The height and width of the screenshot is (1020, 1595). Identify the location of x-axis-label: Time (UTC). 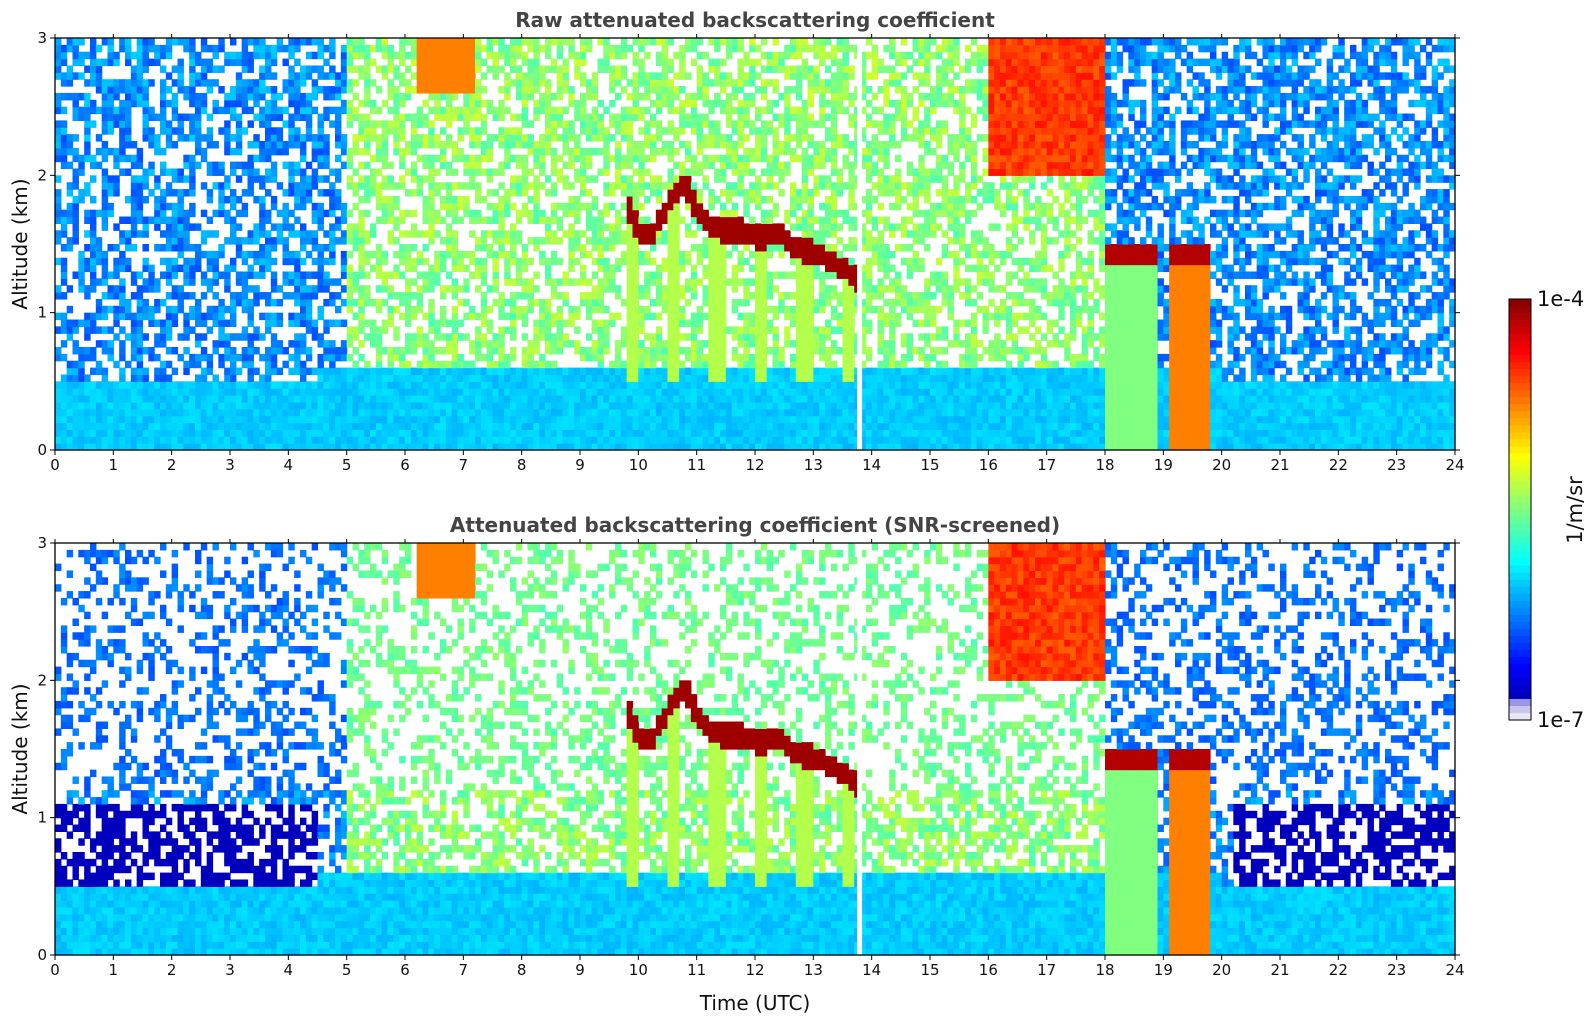
(755, 1003).